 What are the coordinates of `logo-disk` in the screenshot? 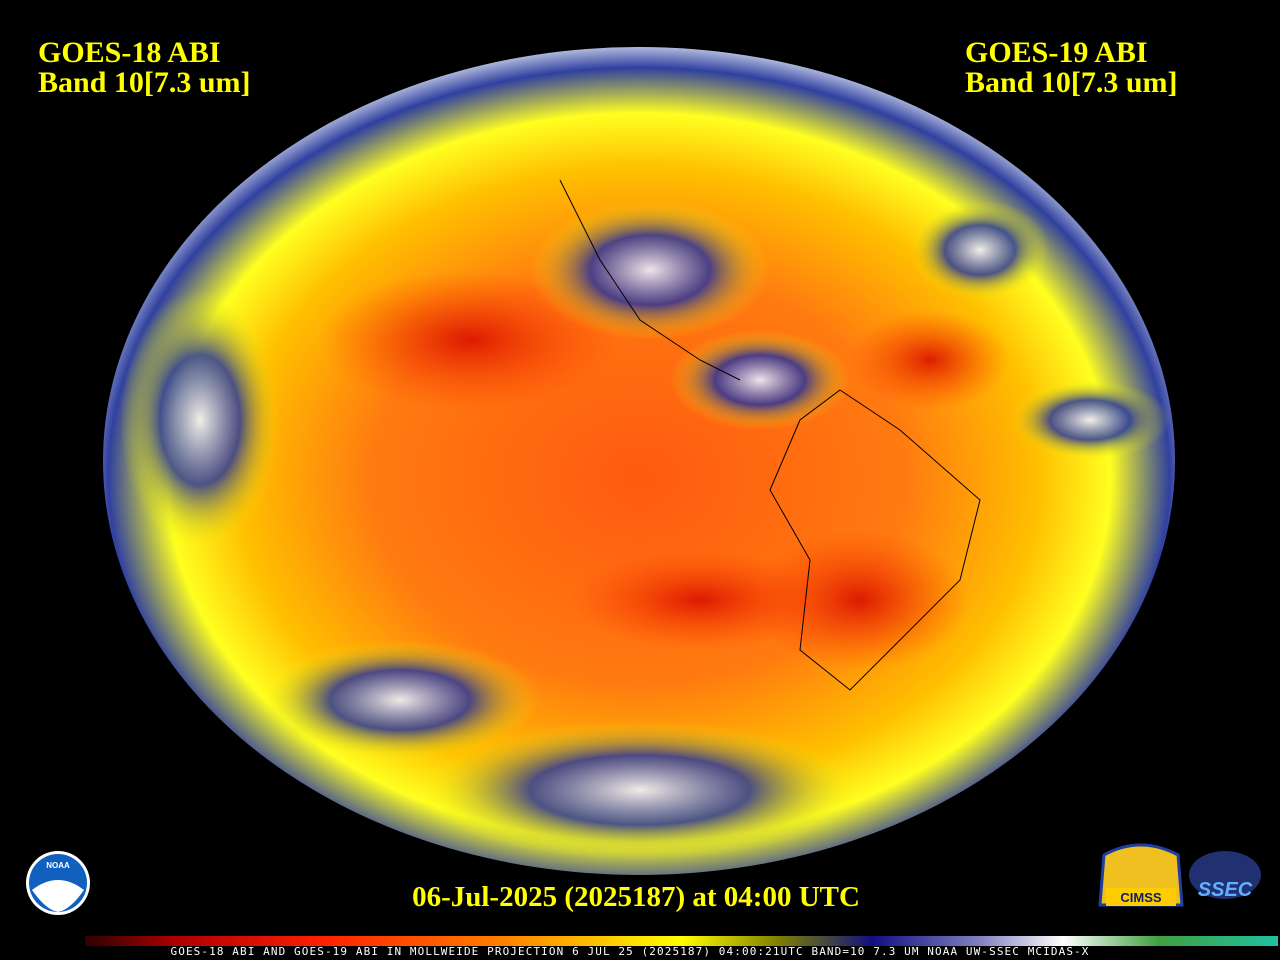 It's located at (1225, 875).